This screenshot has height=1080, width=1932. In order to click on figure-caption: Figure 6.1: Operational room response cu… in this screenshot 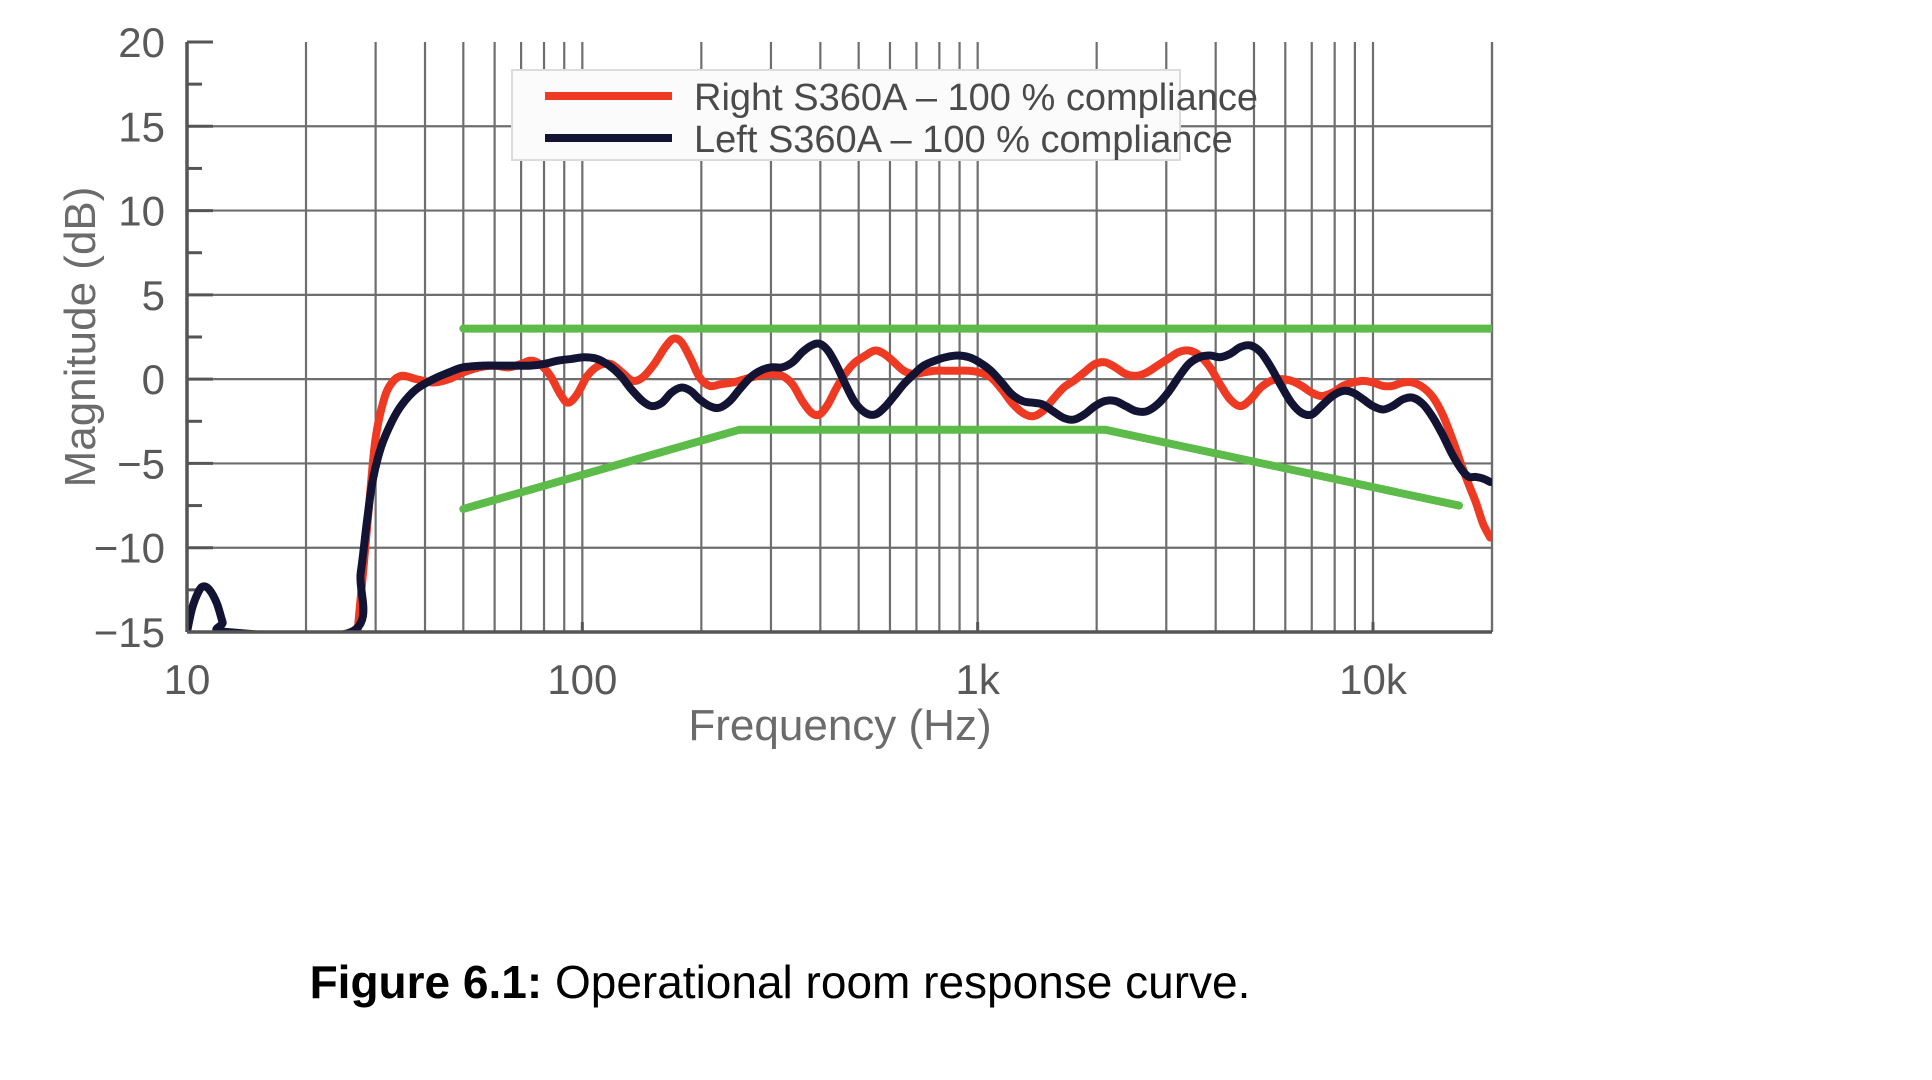, I will do `click(780, 982)`.